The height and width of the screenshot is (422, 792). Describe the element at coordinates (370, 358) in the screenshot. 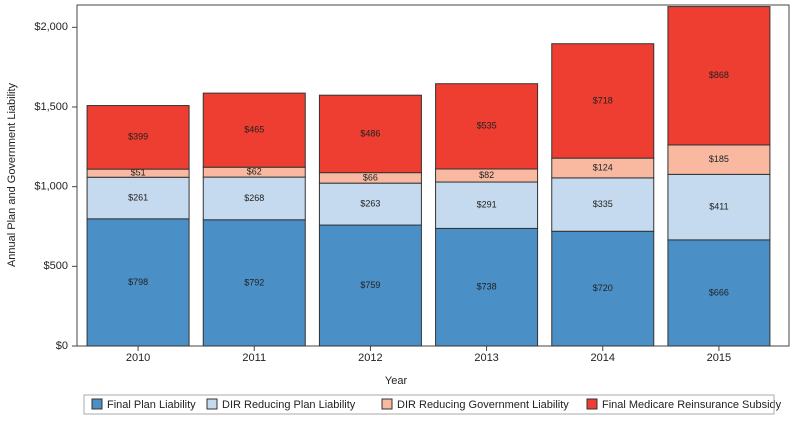

I see `x-tick-label: 2012` at that location.